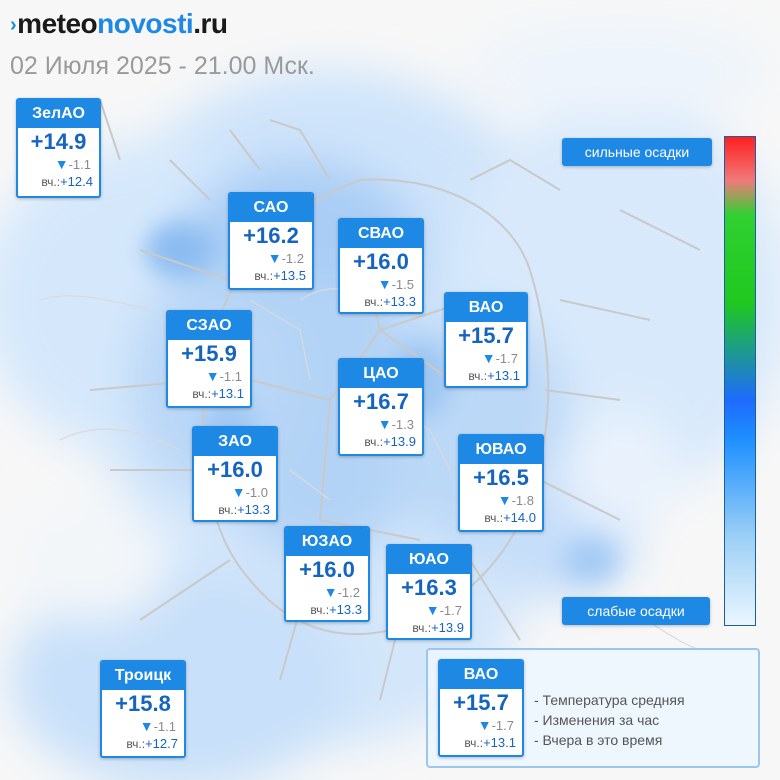  Describe the element at coordinates (209, 353) in the screenshot. I see `temperature-value: +15.9` at that location.